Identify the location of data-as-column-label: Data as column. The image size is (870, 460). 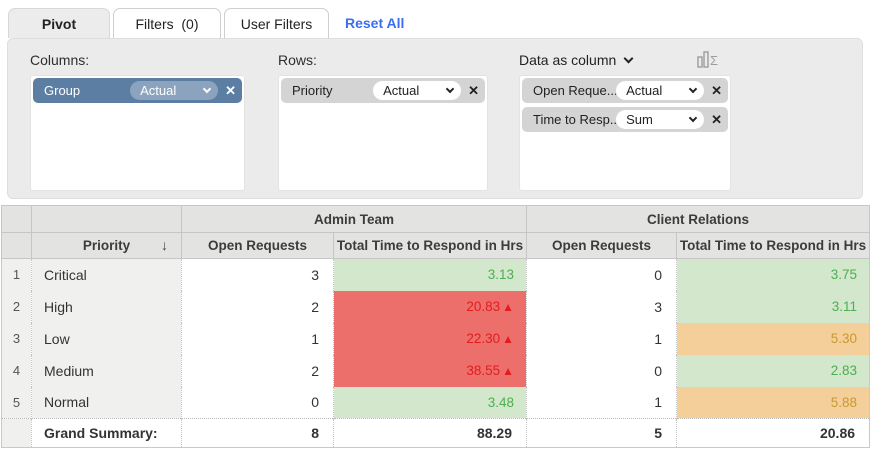
(568, 60).